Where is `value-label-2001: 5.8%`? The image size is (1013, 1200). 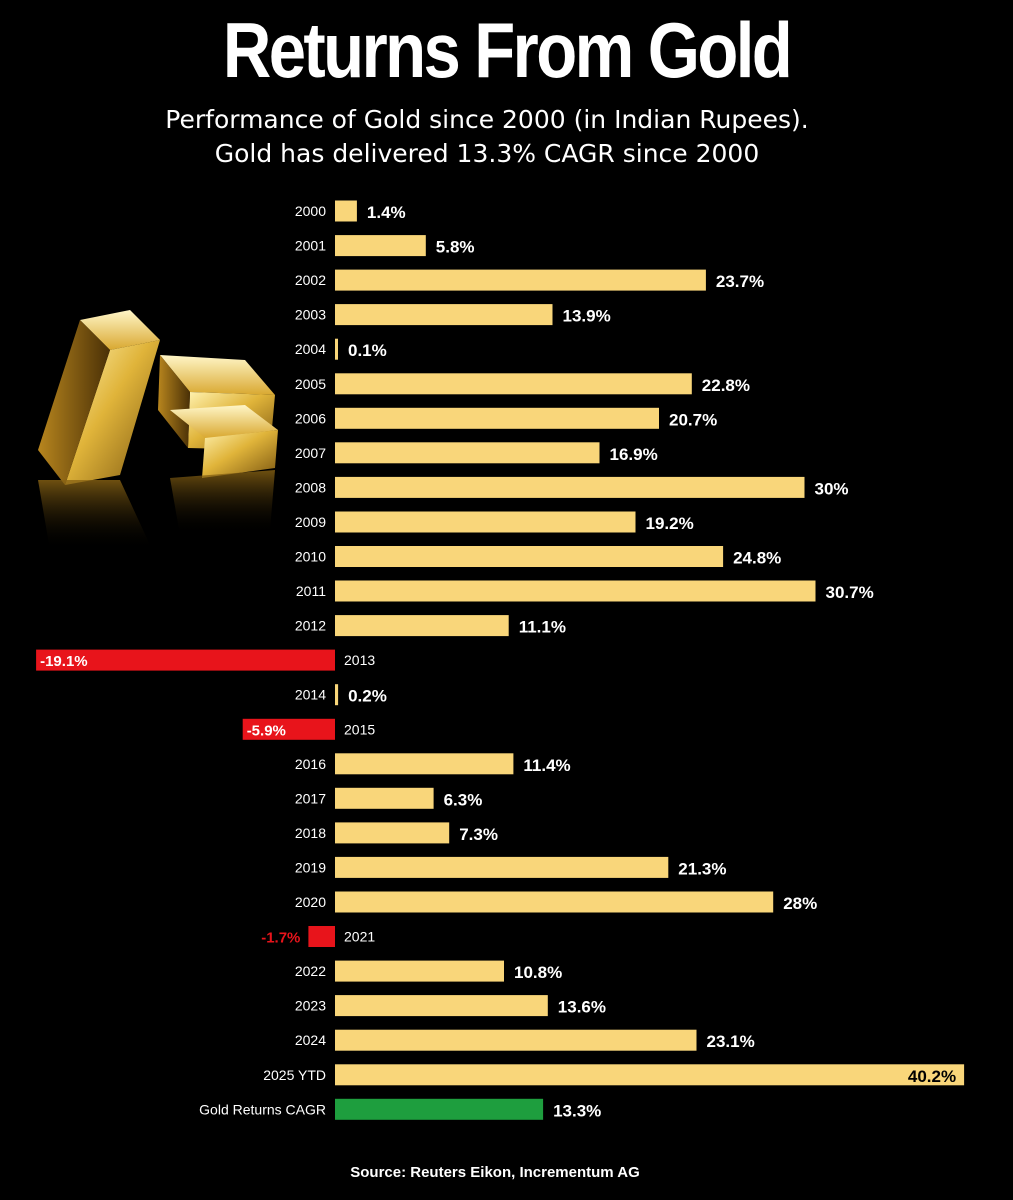 value-label-2001: 5.8% is located at coordinates (455, 247).